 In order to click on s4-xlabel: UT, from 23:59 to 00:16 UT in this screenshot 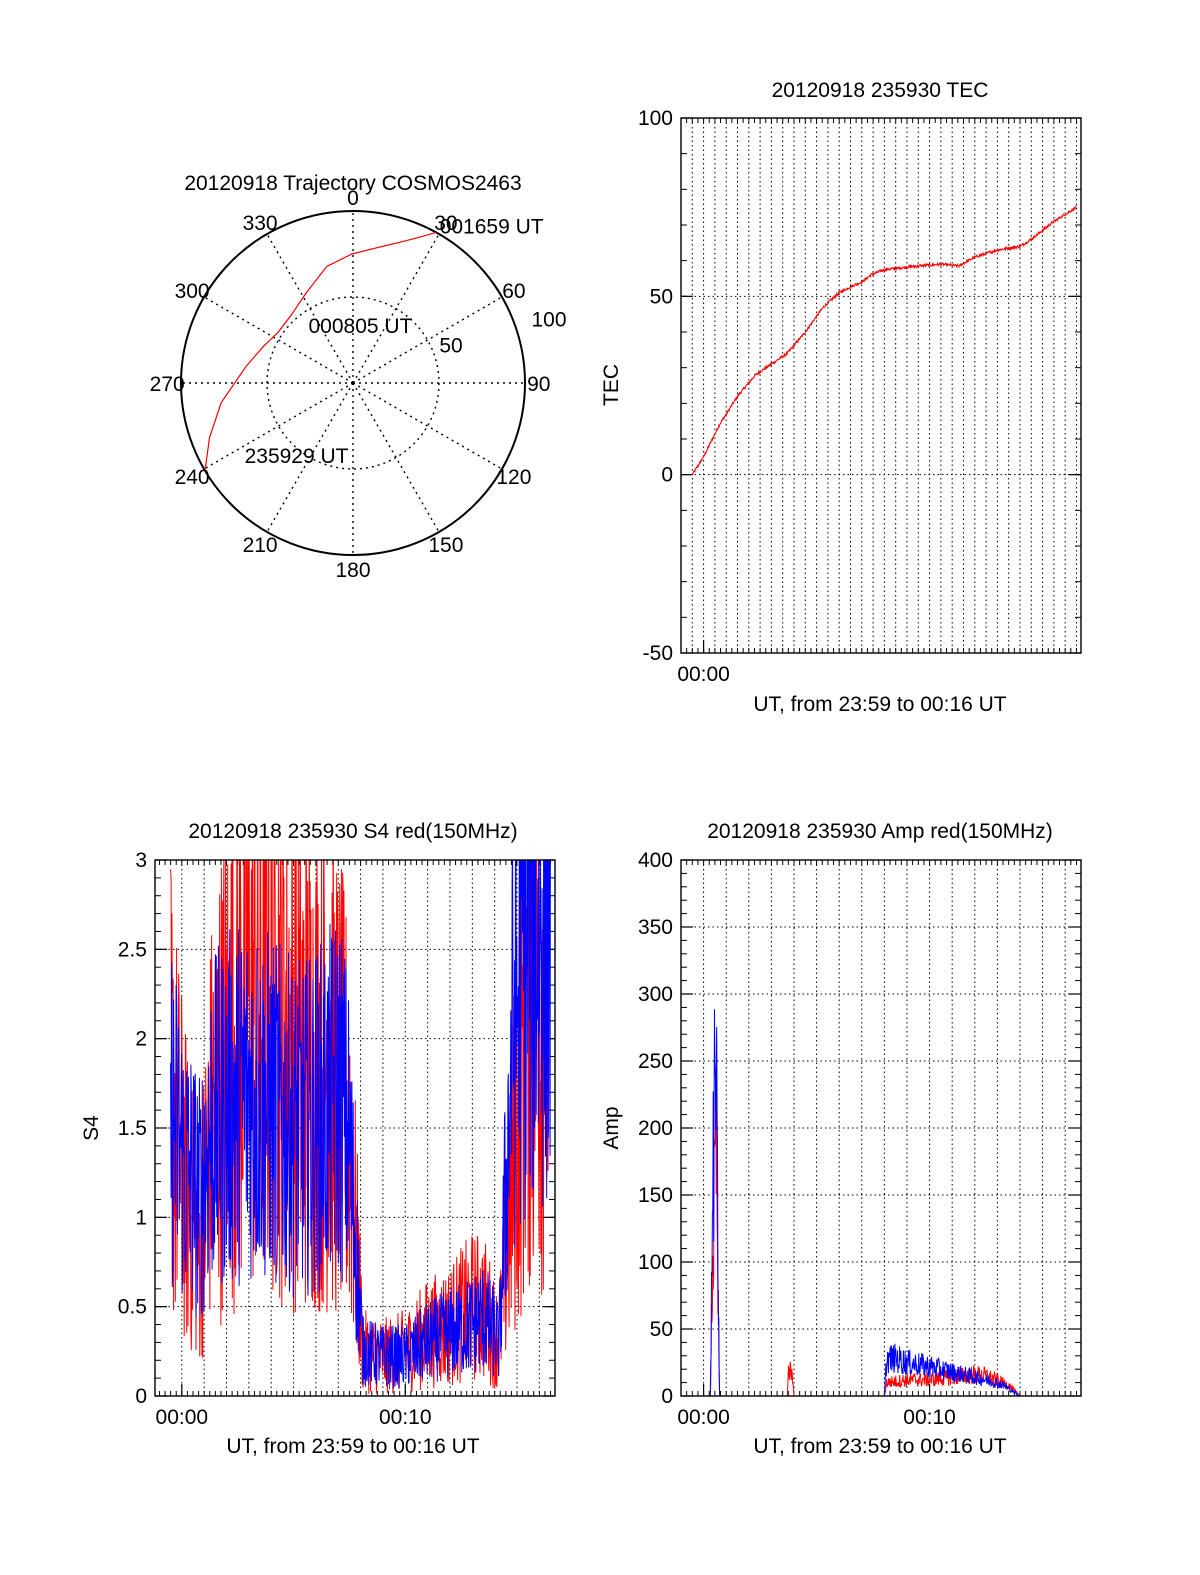, I will do `click(352, 1446)`.